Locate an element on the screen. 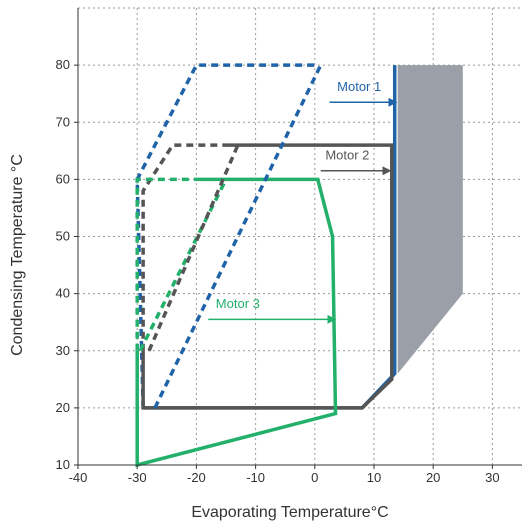 This screenshot has height=531, width=524. callout-label: Motor 1 is located at coordinates (359, 86).